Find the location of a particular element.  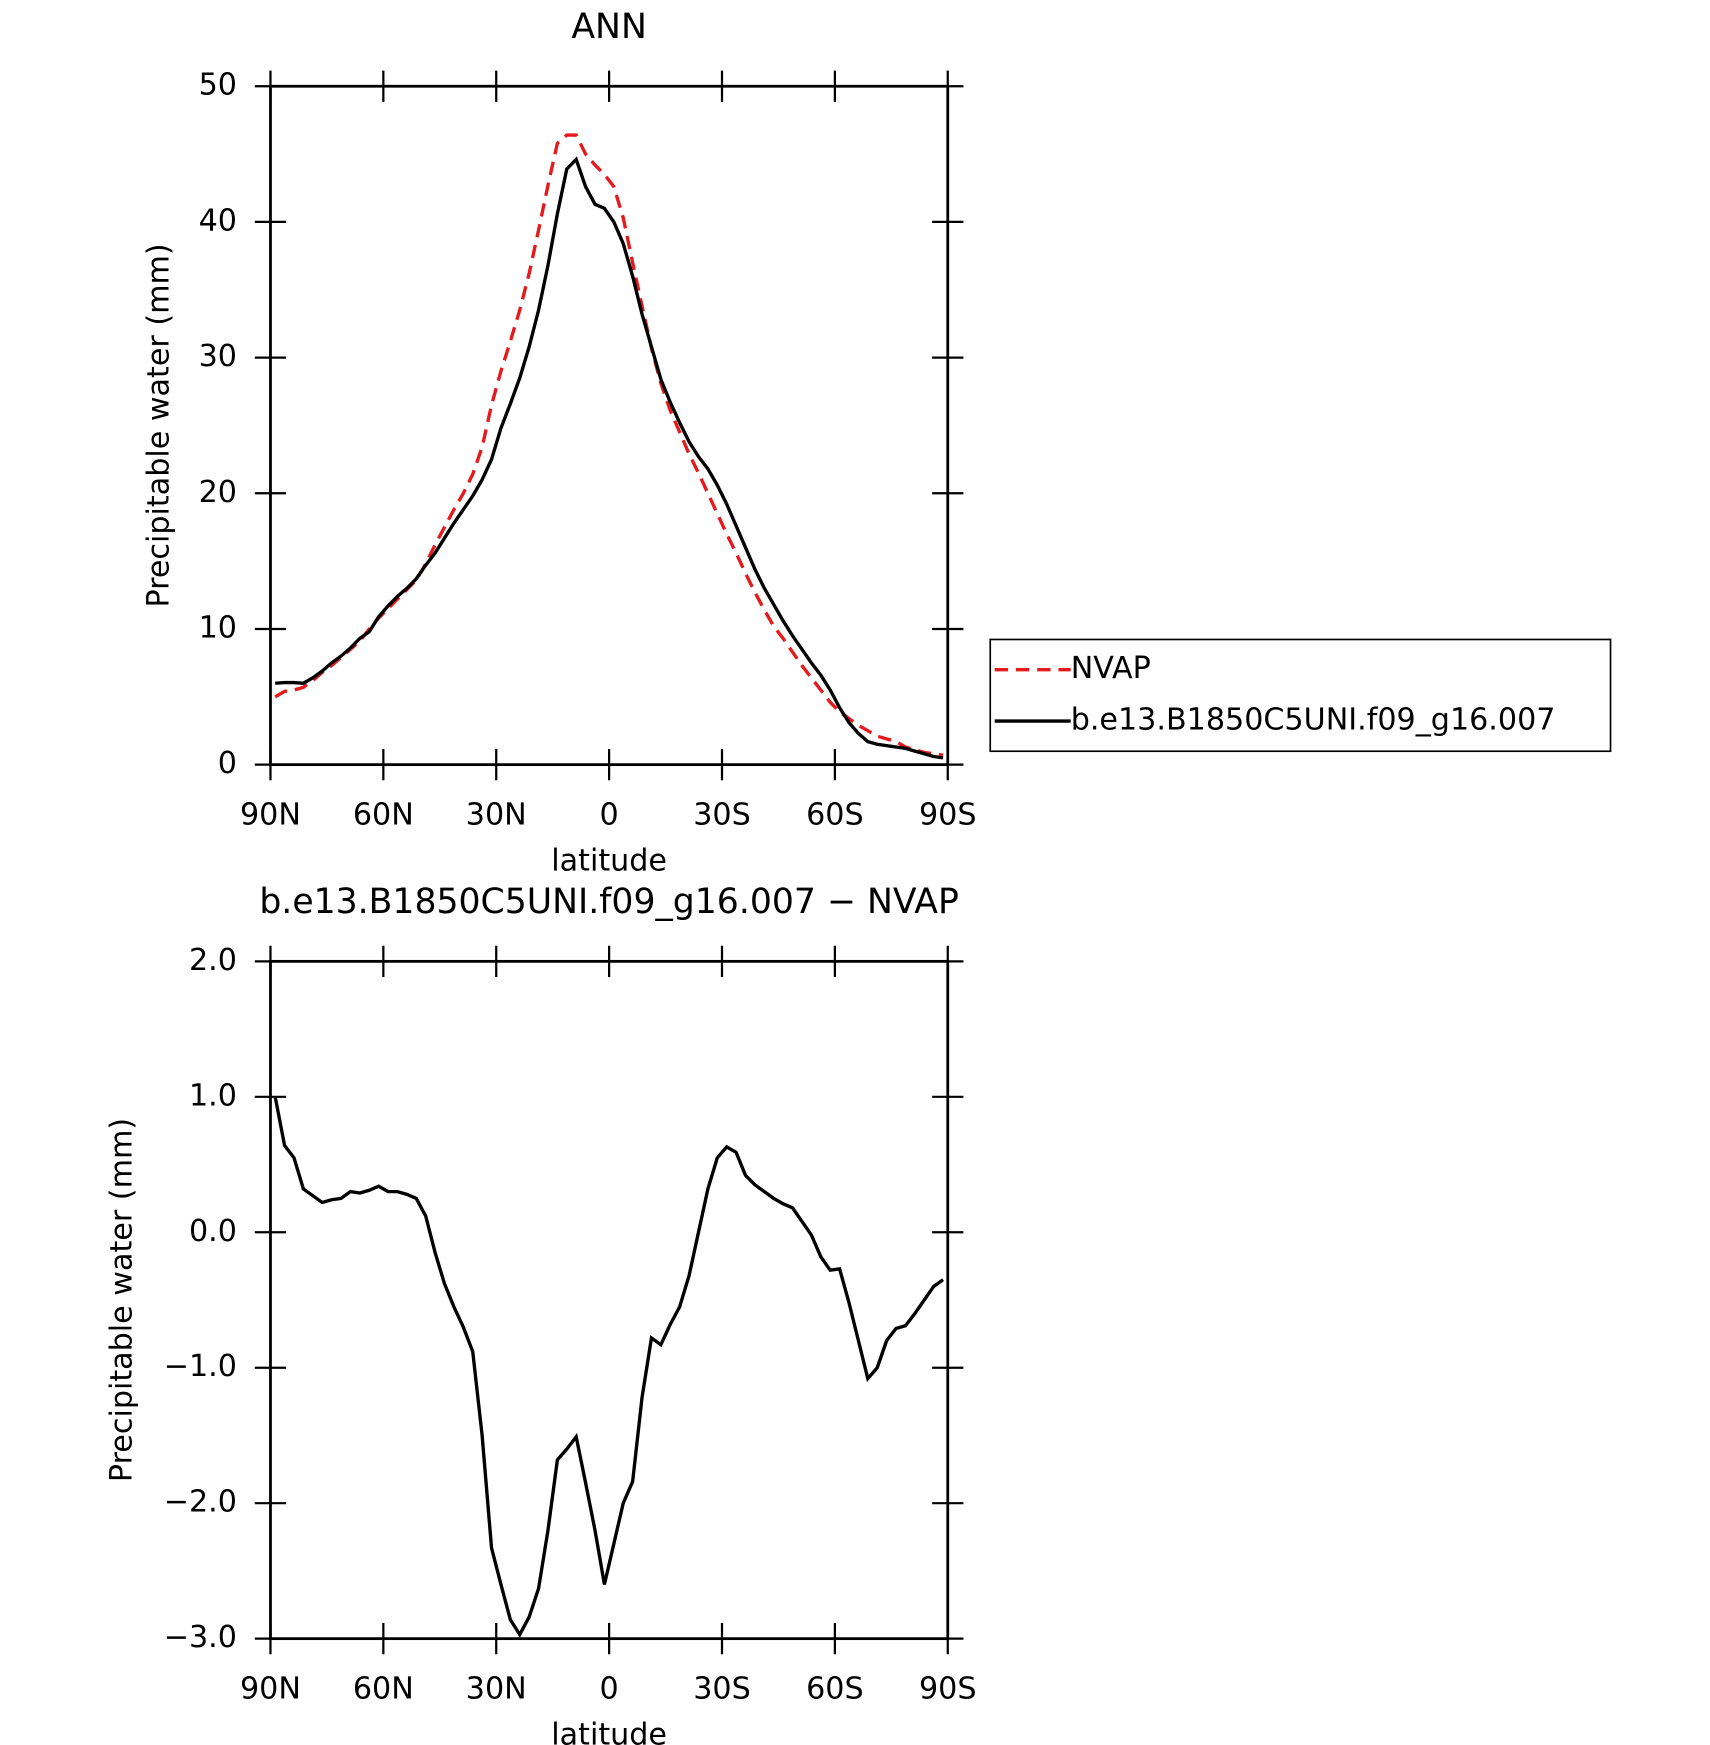

legend-label: b.e13.B1850C5UNI.f09_g16.007 is located at coordinates (1313, 720).